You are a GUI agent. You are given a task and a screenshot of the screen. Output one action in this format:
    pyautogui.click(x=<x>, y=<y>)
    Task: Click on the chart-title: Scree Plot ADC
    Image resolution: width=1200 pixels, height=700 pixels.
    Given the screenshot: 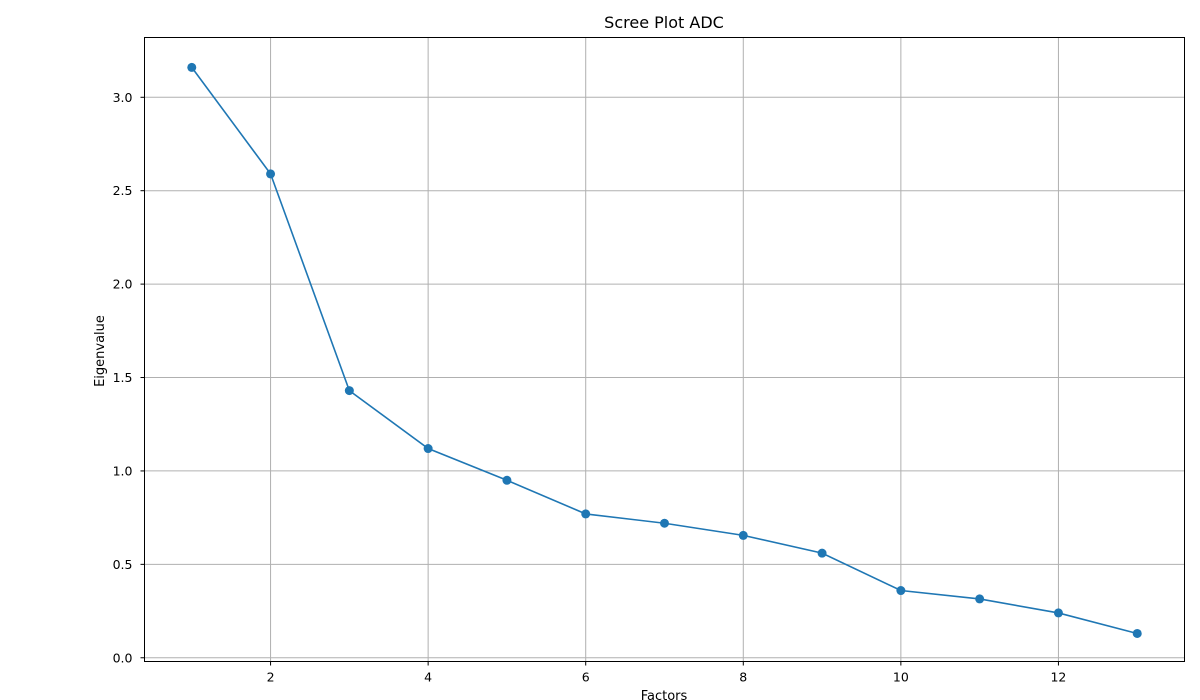 What is the action you would take?
    pyautogui.click(x=664, y=22)
    